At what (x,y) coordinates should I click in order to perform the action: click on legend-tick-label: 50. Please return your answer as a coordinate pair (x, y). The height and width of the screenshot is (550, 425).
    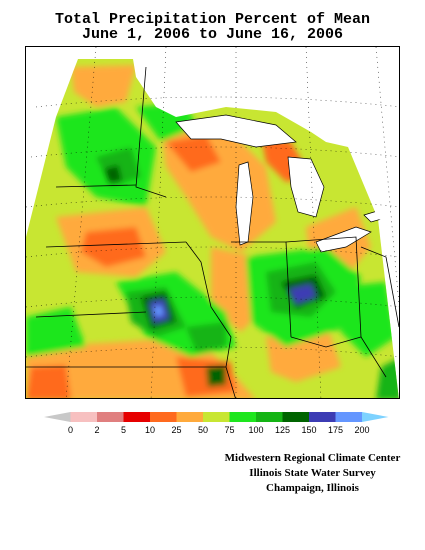
    Looking at the image, I should click on (203, 430).